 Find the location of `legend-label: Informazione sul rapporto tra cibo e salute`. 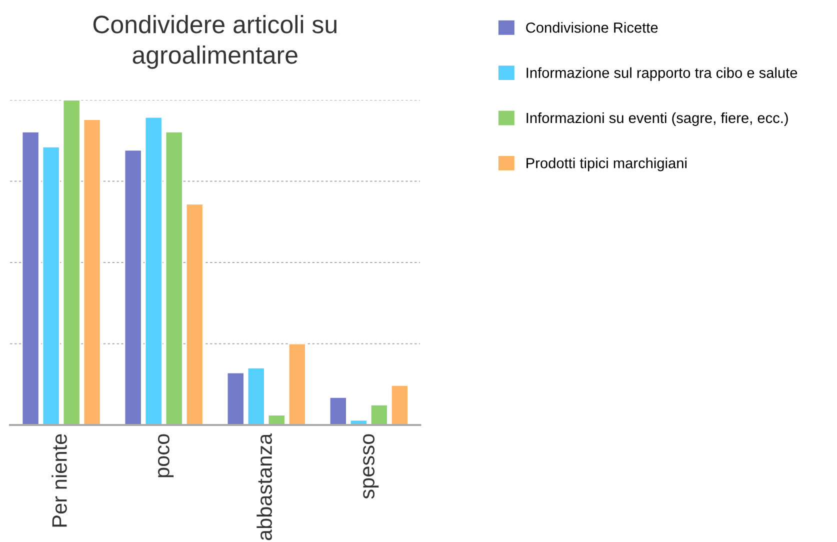

legend-label: Informazione sul rapporto tra cibo e salute is located at coordinates (662, 74).